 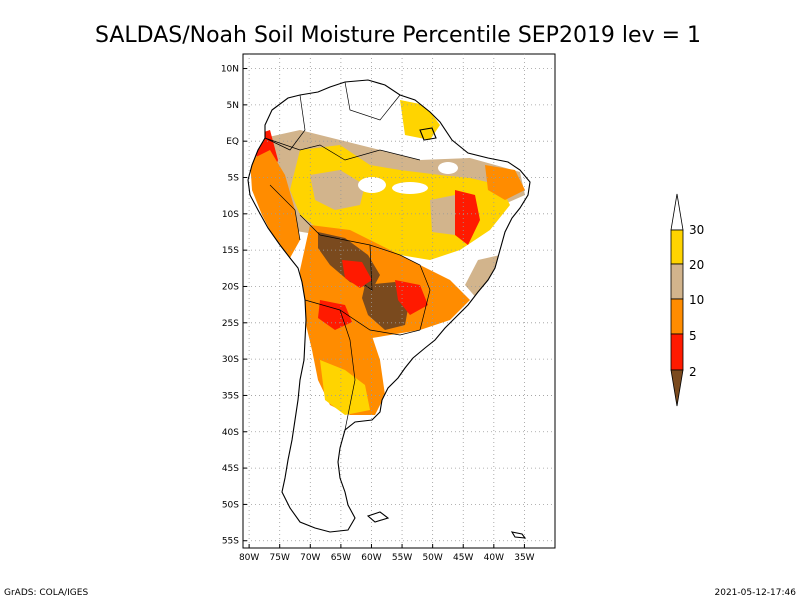 I want to click on lon-tick-label: 50W, so click(x=432, y=558).